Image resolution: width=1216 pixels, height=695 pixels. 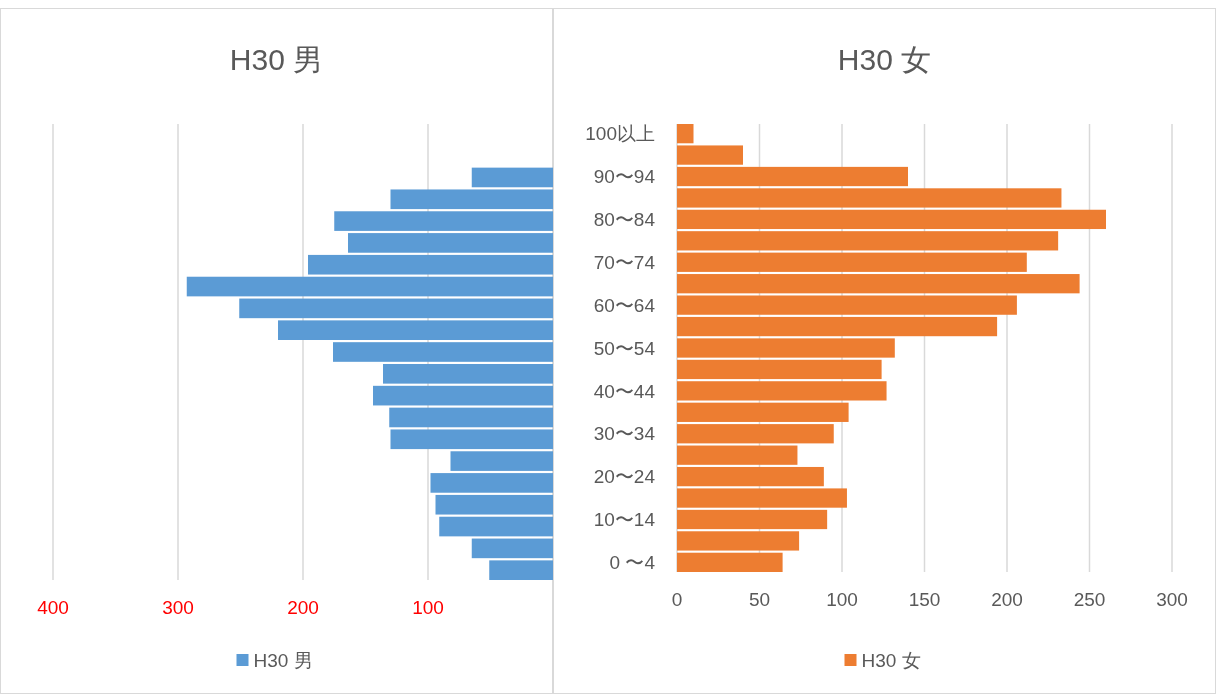 What do you see at coordinates (624, 391) in the screenshot?
I see `y-tick-label: 40〜44` at bounding box center [624, 391].